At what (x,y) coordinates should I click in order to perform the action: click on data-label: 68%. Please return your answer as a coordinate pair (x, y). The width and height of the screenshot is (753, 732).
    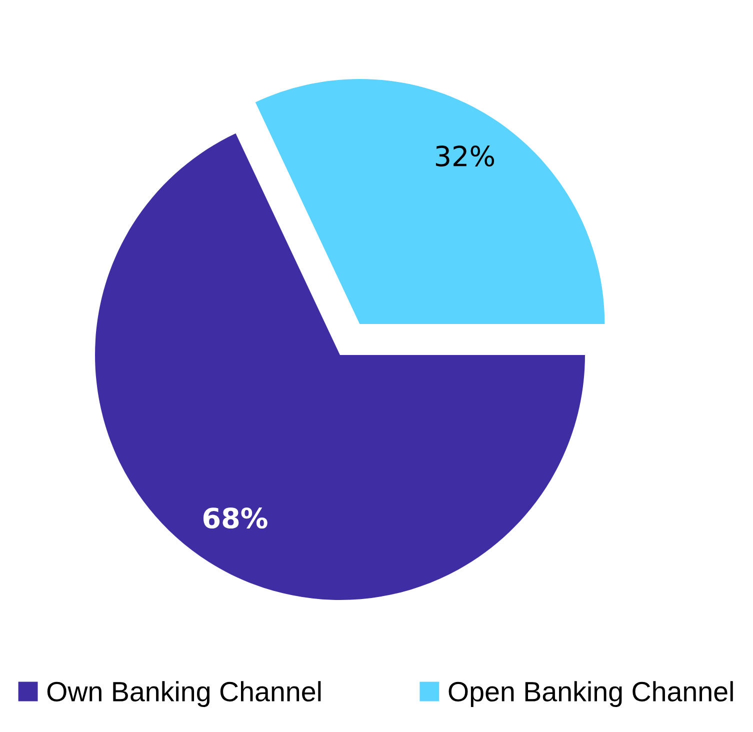
    Looking at the image, I should click on (235, 518).